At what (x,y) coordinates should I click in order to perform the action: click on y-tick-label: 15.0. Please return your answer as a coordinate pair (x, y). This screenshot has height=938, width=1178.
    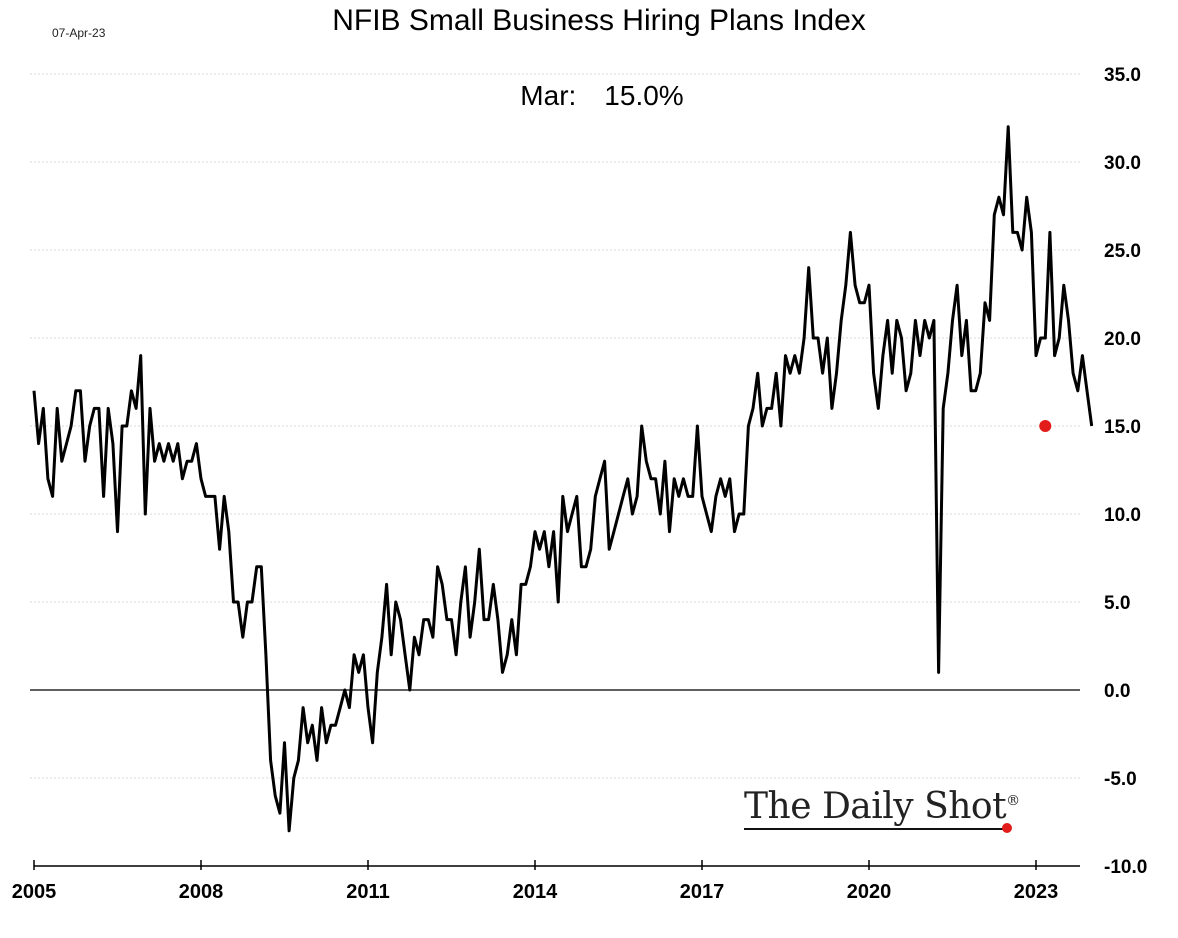
    Looking at the image, I should click on (1122, 427).